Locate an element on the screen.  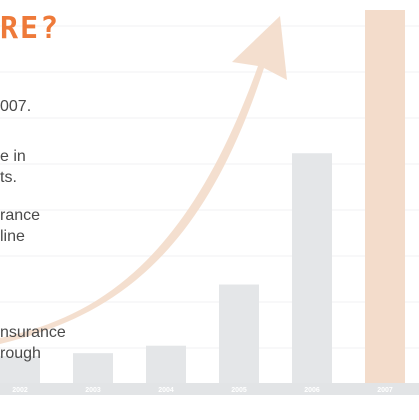
headline: RE? is located at coordinates (30, 28).